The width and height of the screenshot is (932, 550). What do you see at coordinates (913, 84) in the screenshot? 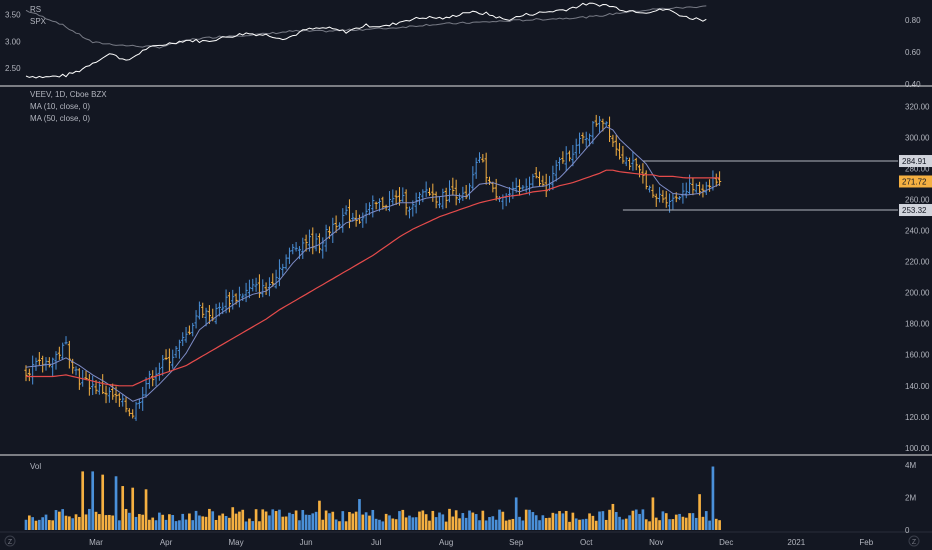
I see `rs-right-tick-label: 0.40` at bounding box center [913, 84].